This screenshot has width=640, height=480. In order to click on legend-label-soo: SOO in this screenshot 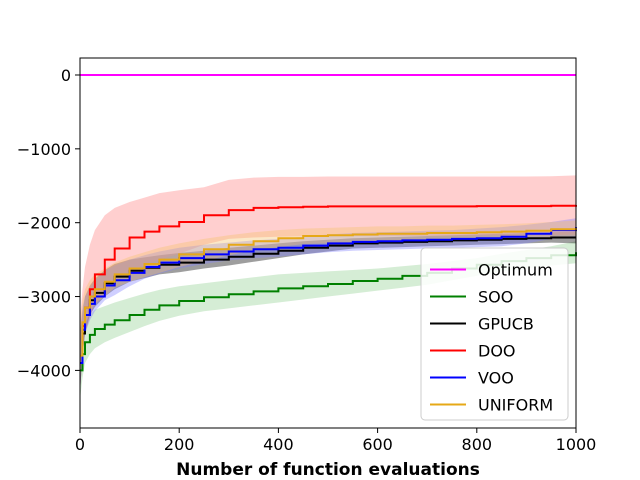, I will do `click(495, 297)`.